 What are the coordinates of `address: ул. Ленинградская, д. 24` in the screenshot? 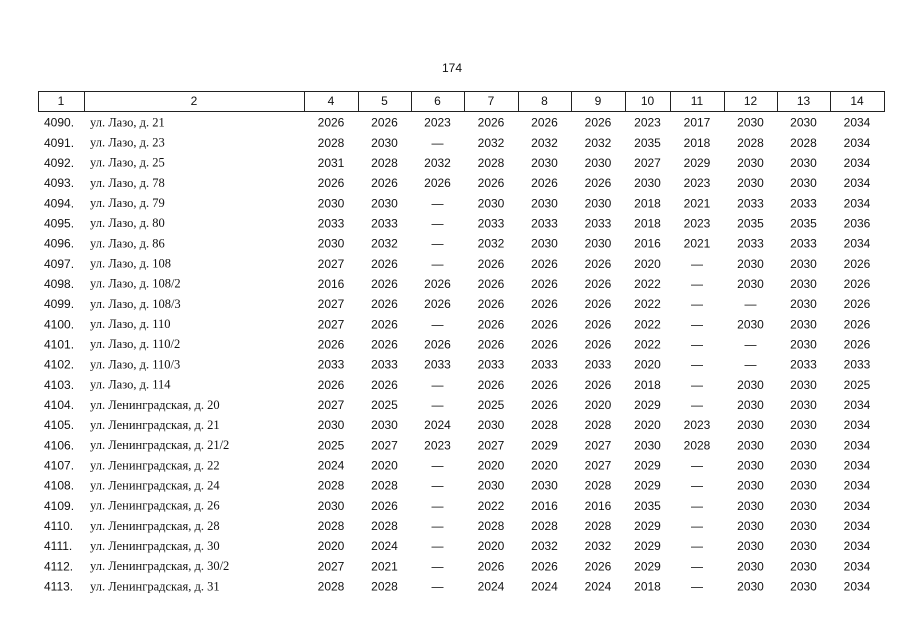 It's located at (155, 485).